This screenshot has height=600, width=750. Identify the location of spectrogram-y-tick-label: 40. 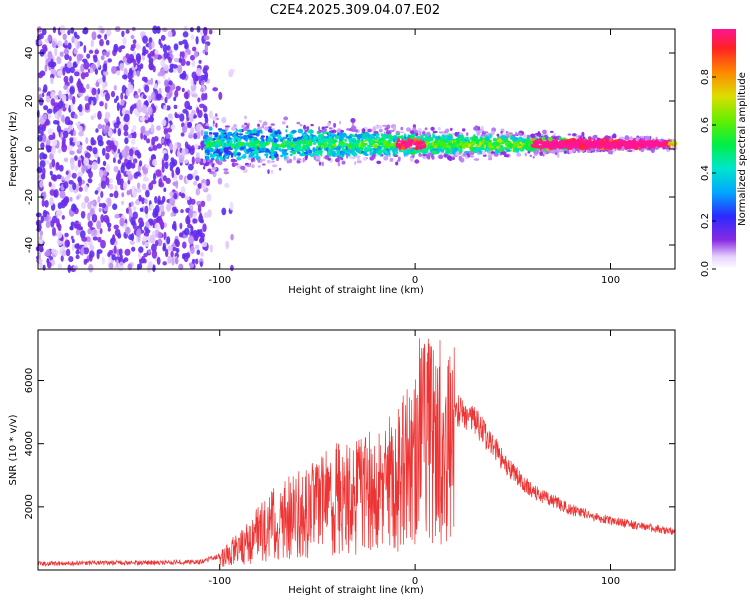
(29, 53).